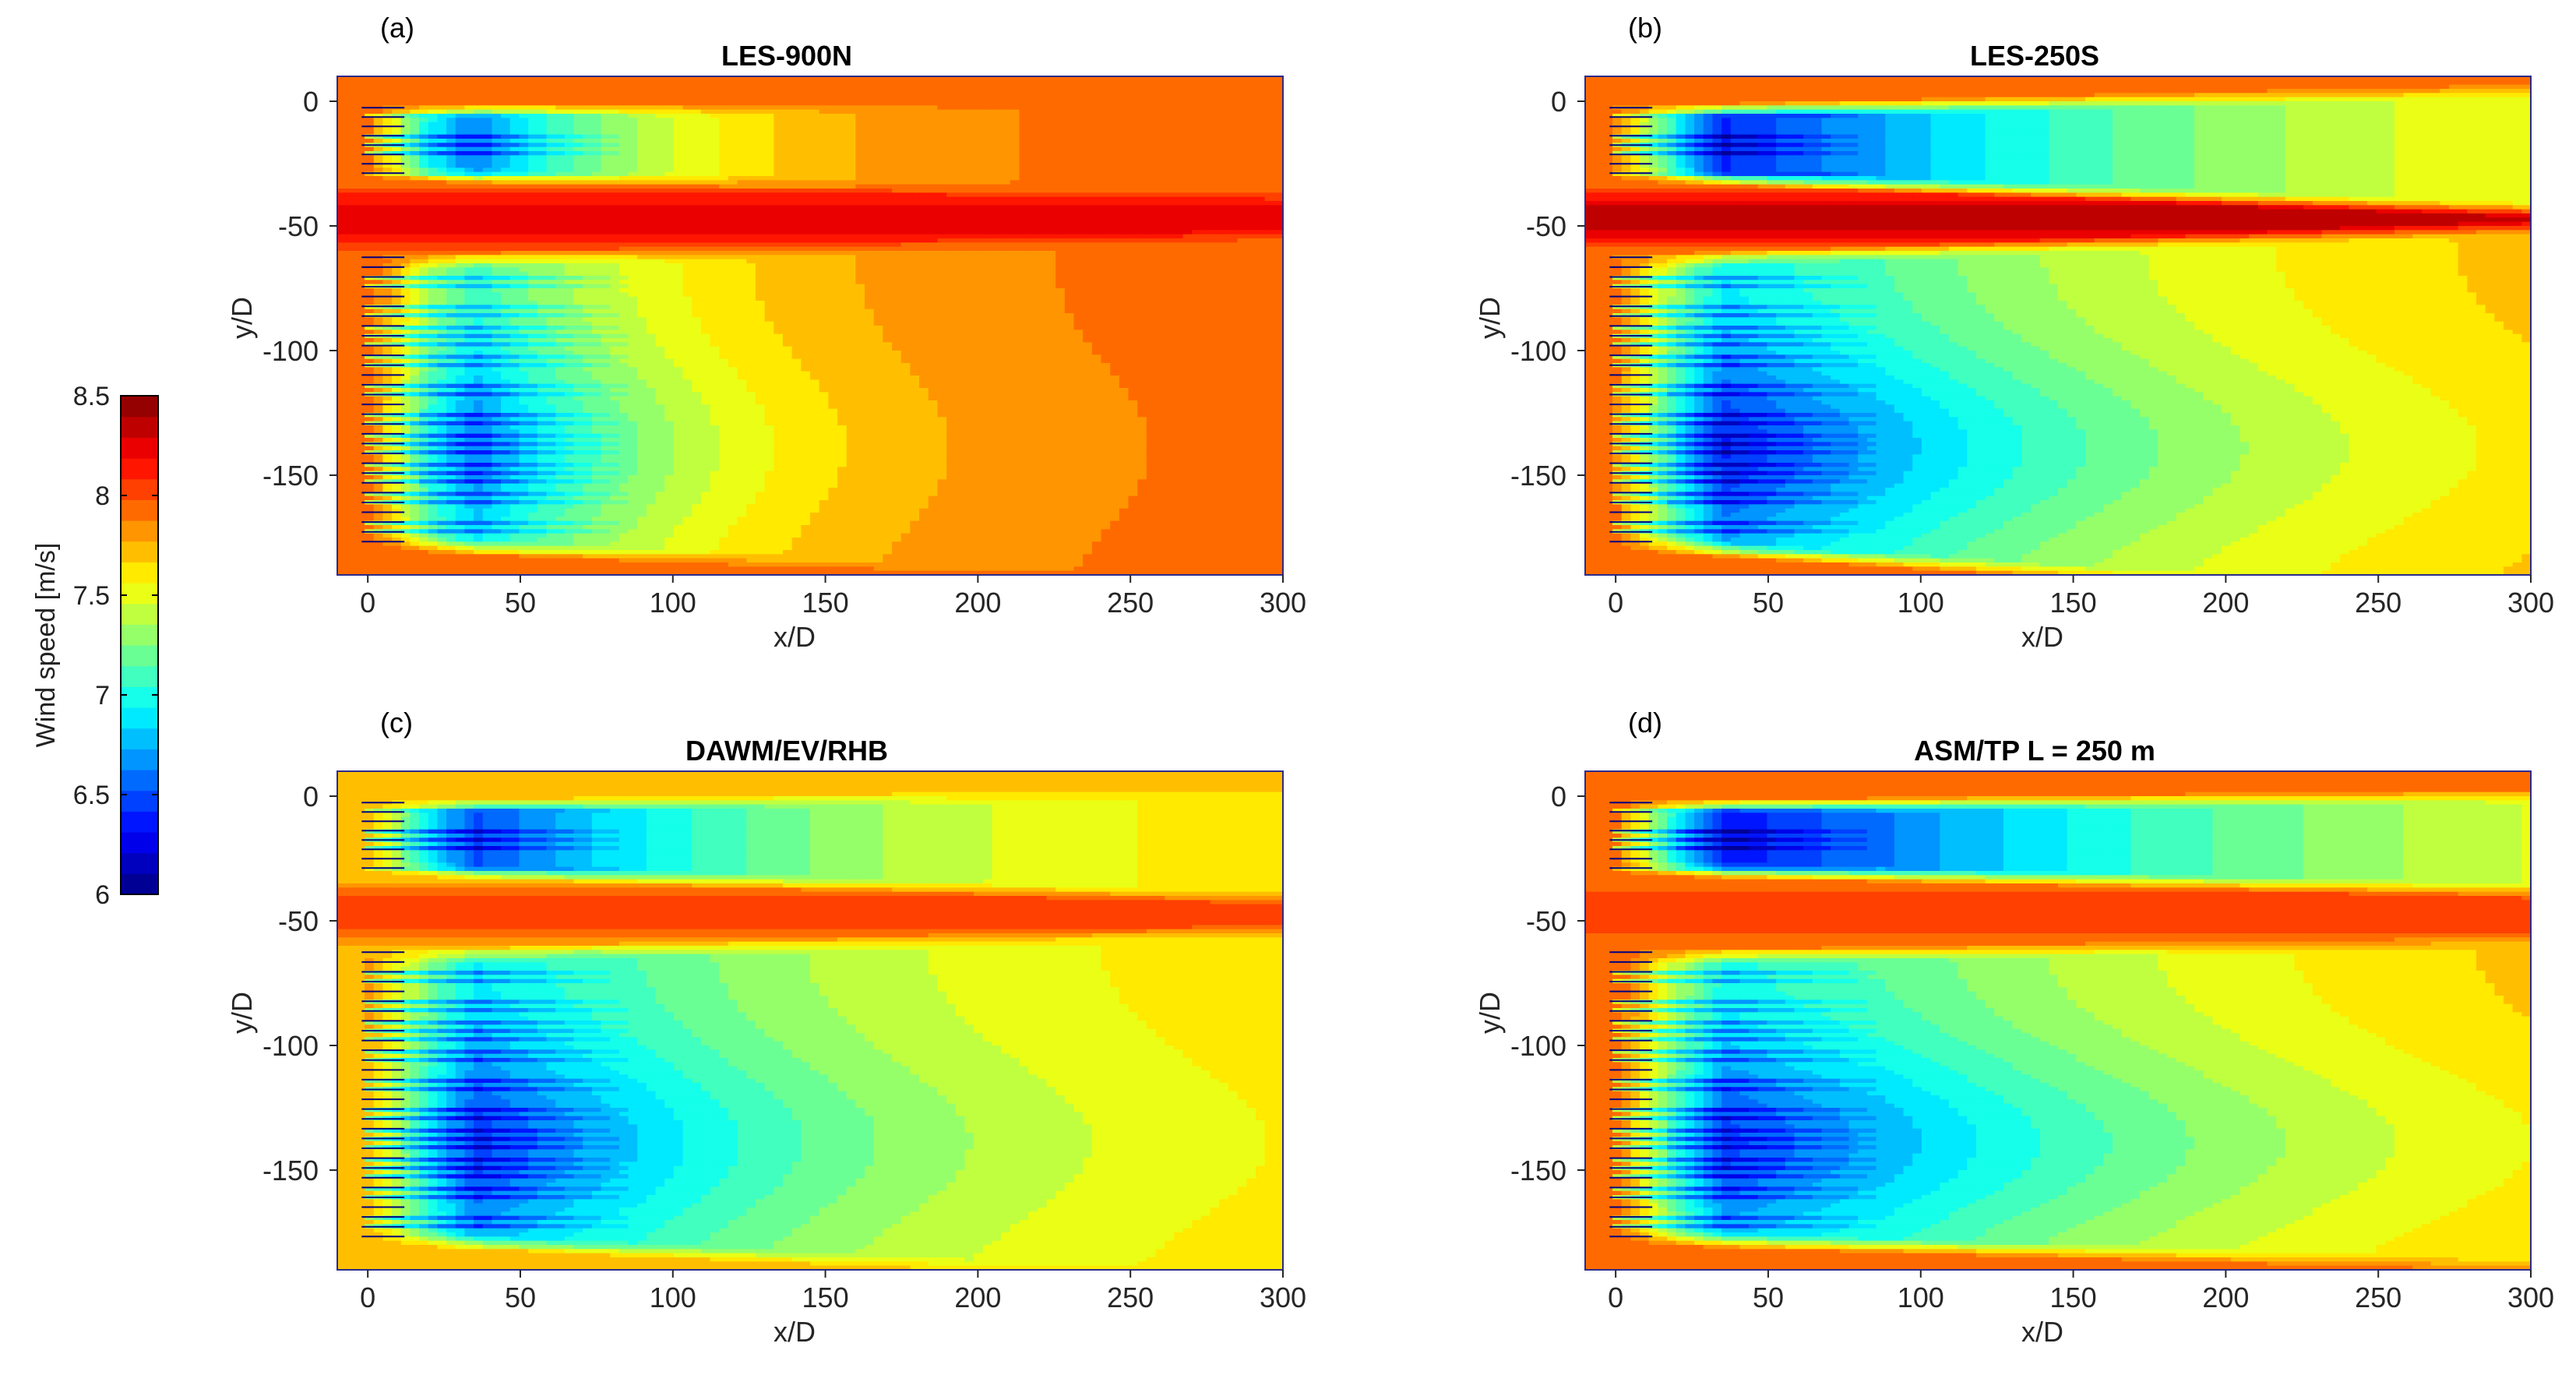  I want to click on colorbar-level, so click(139, 614).